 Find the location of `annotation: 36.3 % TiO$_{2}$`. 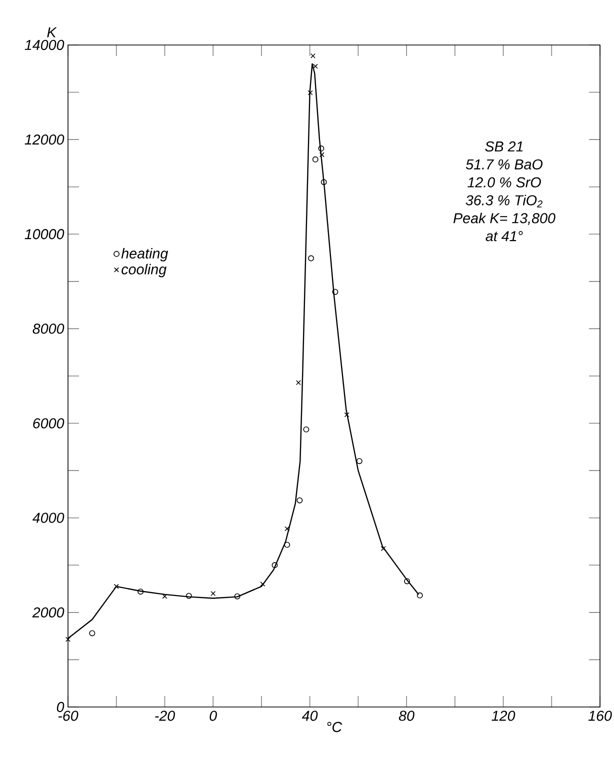

annotation: 36.3 % TiO$_{2}$ is located at coordinates (504, 201).